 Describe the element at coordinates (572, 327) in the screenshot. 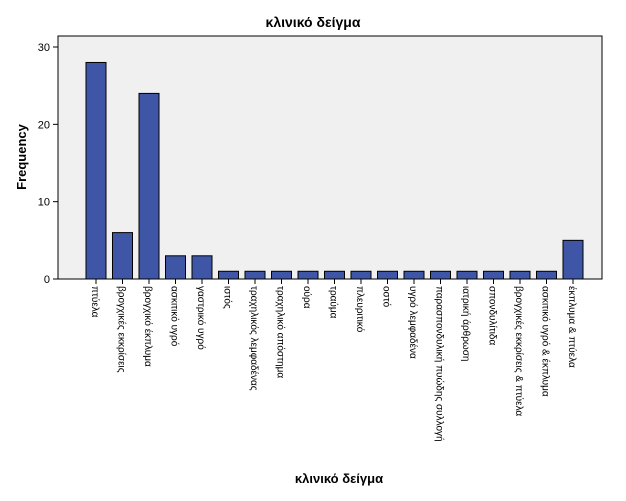

I see `x-tick-label: έκπλυμα & πτύελα` at that location.